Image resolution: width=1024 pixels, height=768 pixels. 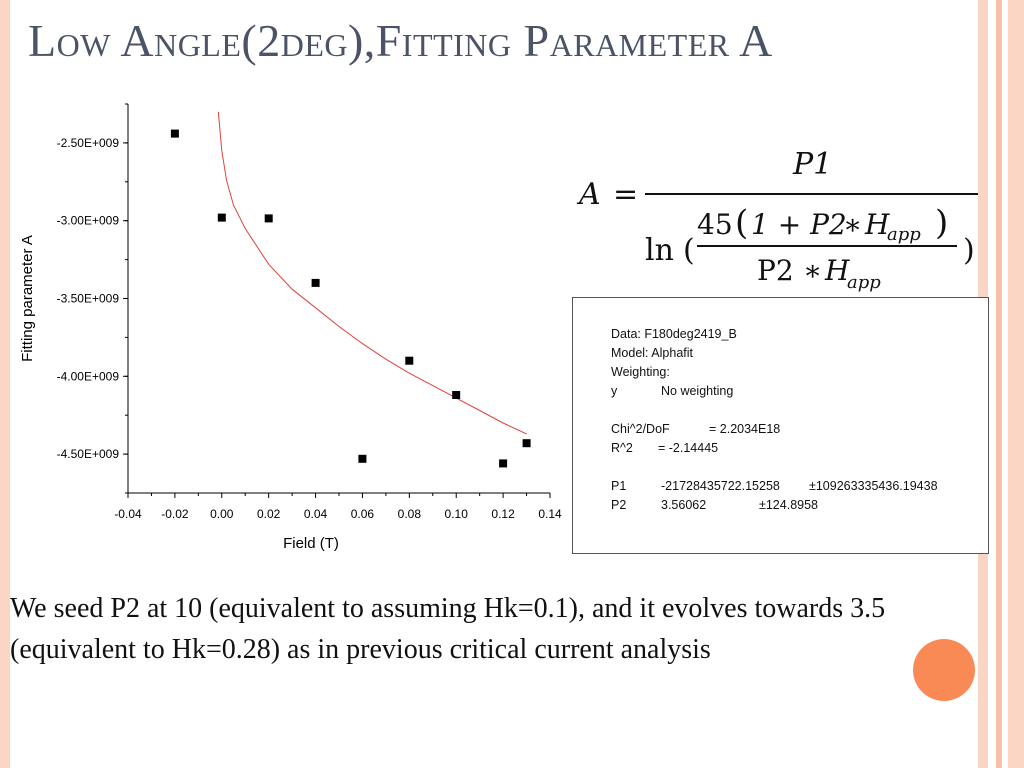 What do you see at coordinates (222, 514) in the screenshot?
I see `x-tick-label: 0.00` at bounding box center [222, 514].